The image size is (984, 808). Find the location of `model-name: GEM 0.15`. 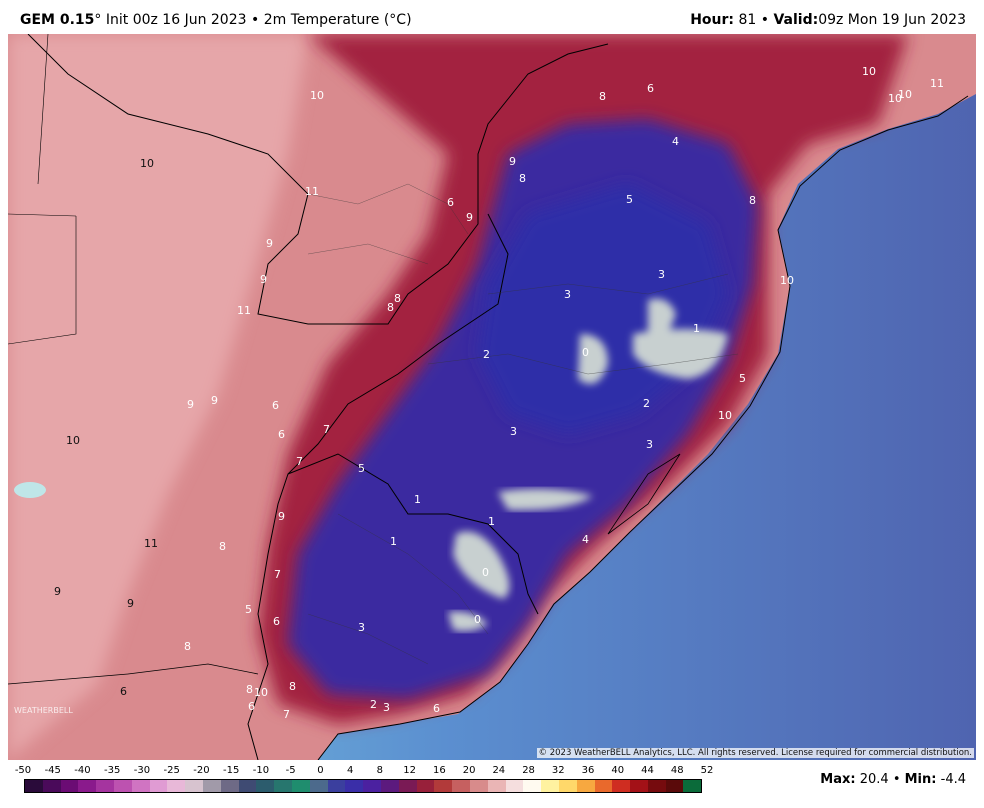

model-name: GEM 0.15 is located at coordinates (57, 20).